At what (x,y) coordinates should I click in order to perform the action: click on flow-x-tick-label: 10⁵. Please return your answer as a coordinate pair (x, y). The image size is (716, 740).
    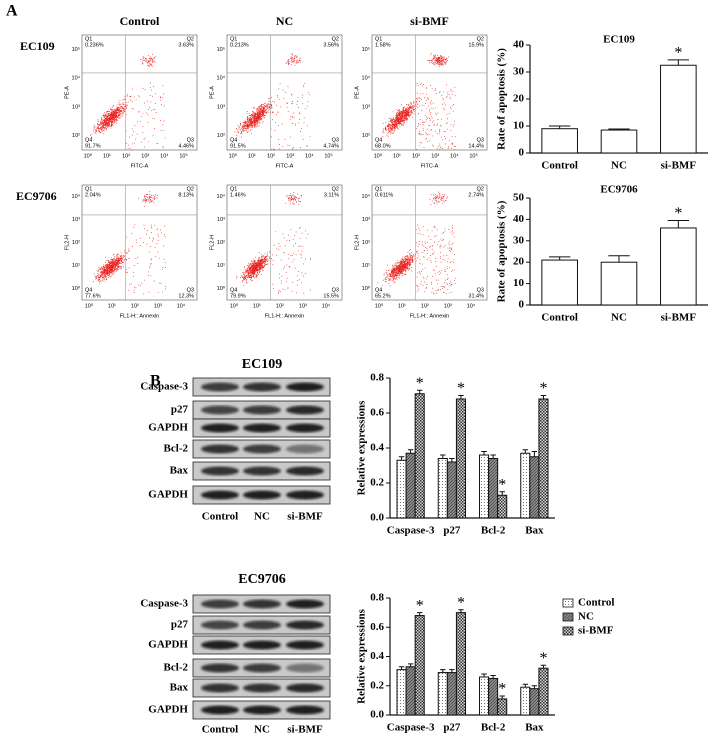
    Looking at the image, I should click on (473, 155).